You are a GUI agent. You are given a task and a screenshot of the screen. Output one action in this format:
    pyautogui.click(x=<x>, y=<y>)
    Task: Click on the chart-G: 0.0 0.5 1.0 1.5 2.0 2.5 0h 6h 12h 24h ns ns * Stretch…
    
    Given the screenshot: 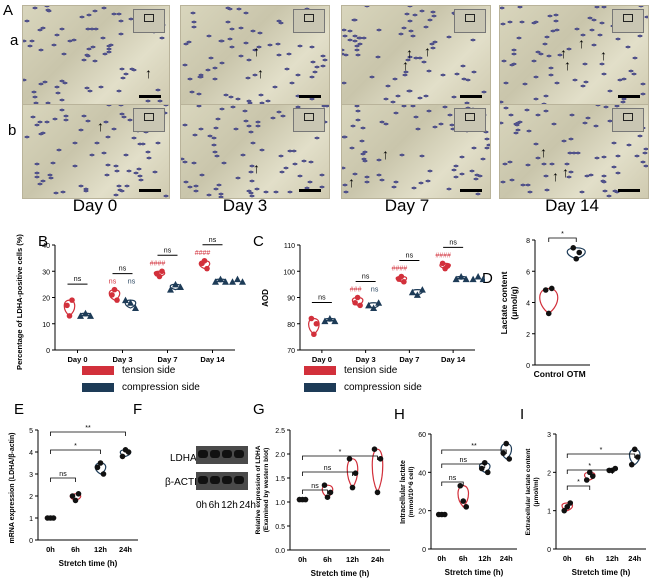 What is the action you would take?
    pyautogui.click(x=322, y=503)
    